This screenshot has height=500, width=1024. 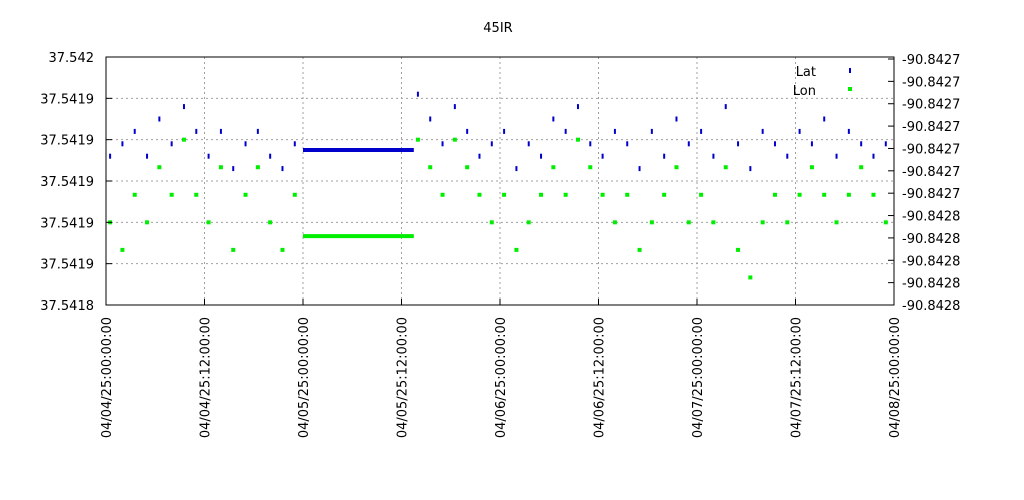 What do you see at coordinates (850, 70) in the screenshot?
I see `legend-marker-lat` at bounding box center [850, 70].